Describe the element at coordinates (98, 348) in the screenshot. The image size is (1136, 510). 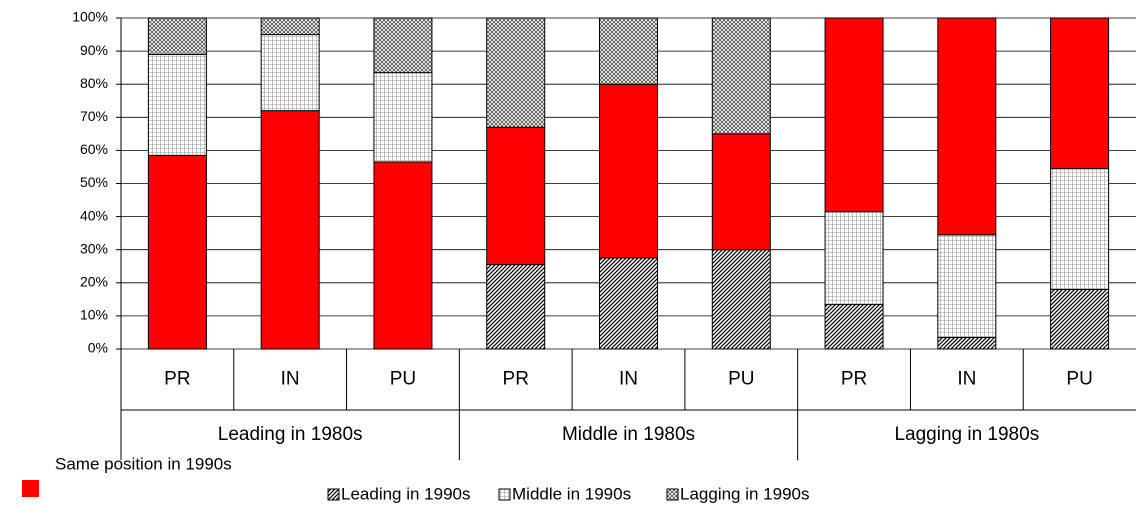
I see `y-tick-label: 0%` at that location.